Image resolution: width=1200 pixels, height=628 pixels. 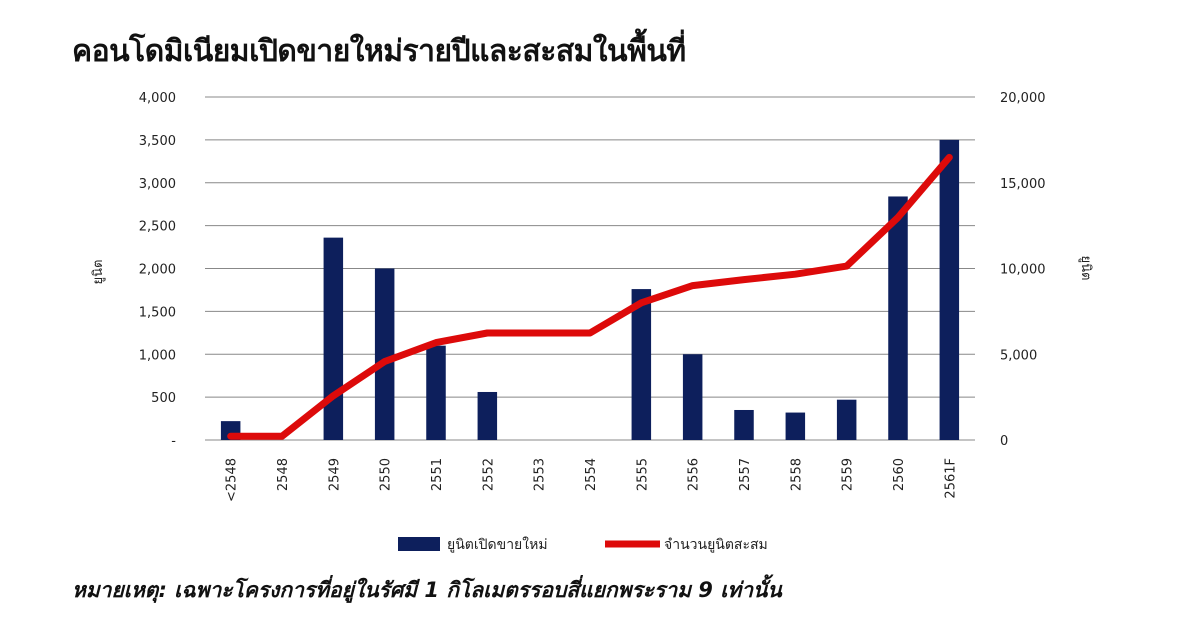 I want to click on x-tick-label: <2548, so click(x=232, y=480).